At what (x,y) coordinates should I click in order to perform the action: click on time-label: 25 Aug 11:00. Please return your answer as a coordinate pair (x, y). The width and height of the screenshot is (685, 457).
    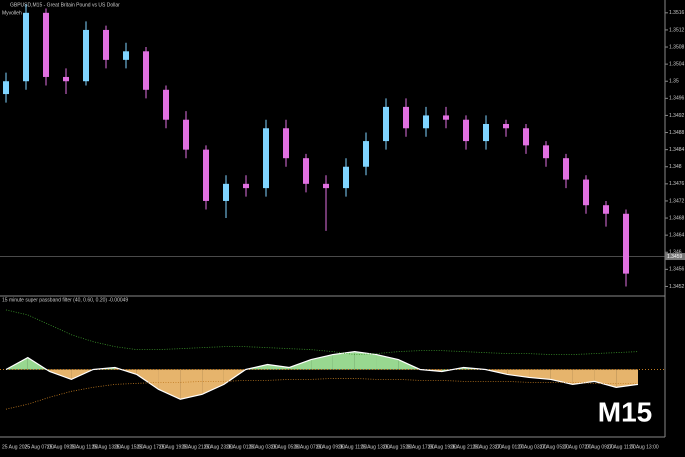
    Looking at the image, I should click on (83, 447).